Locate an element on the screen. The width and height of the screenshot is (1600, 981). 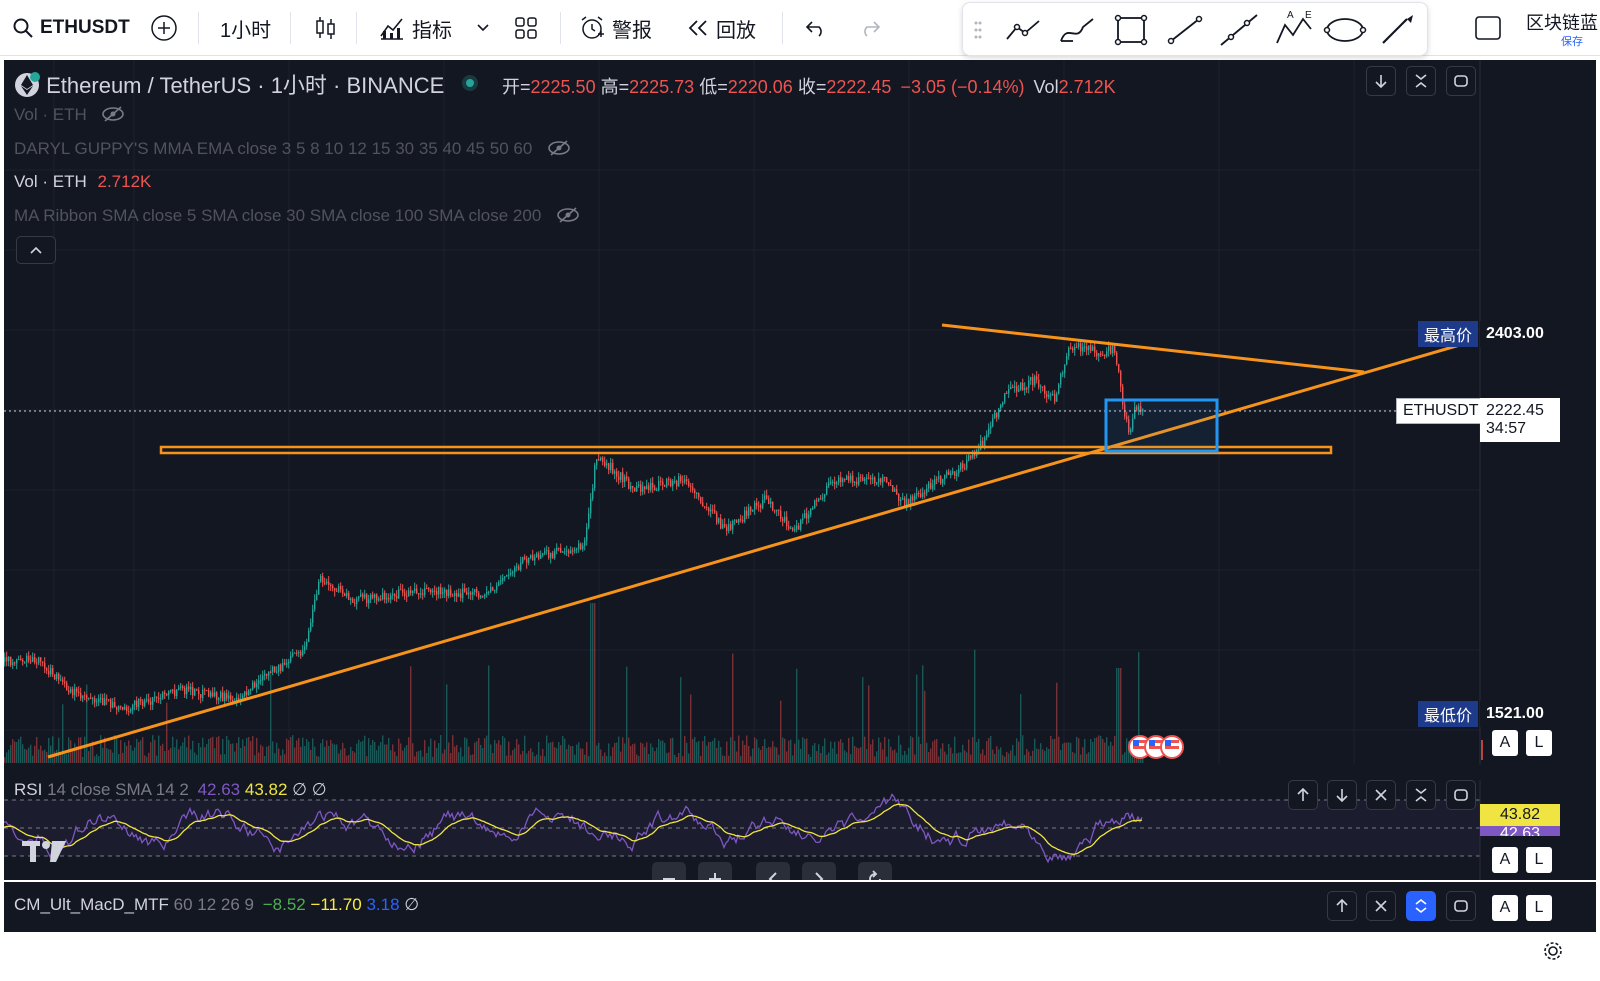
collapse-legend-button is located at coordinates (36, 250).